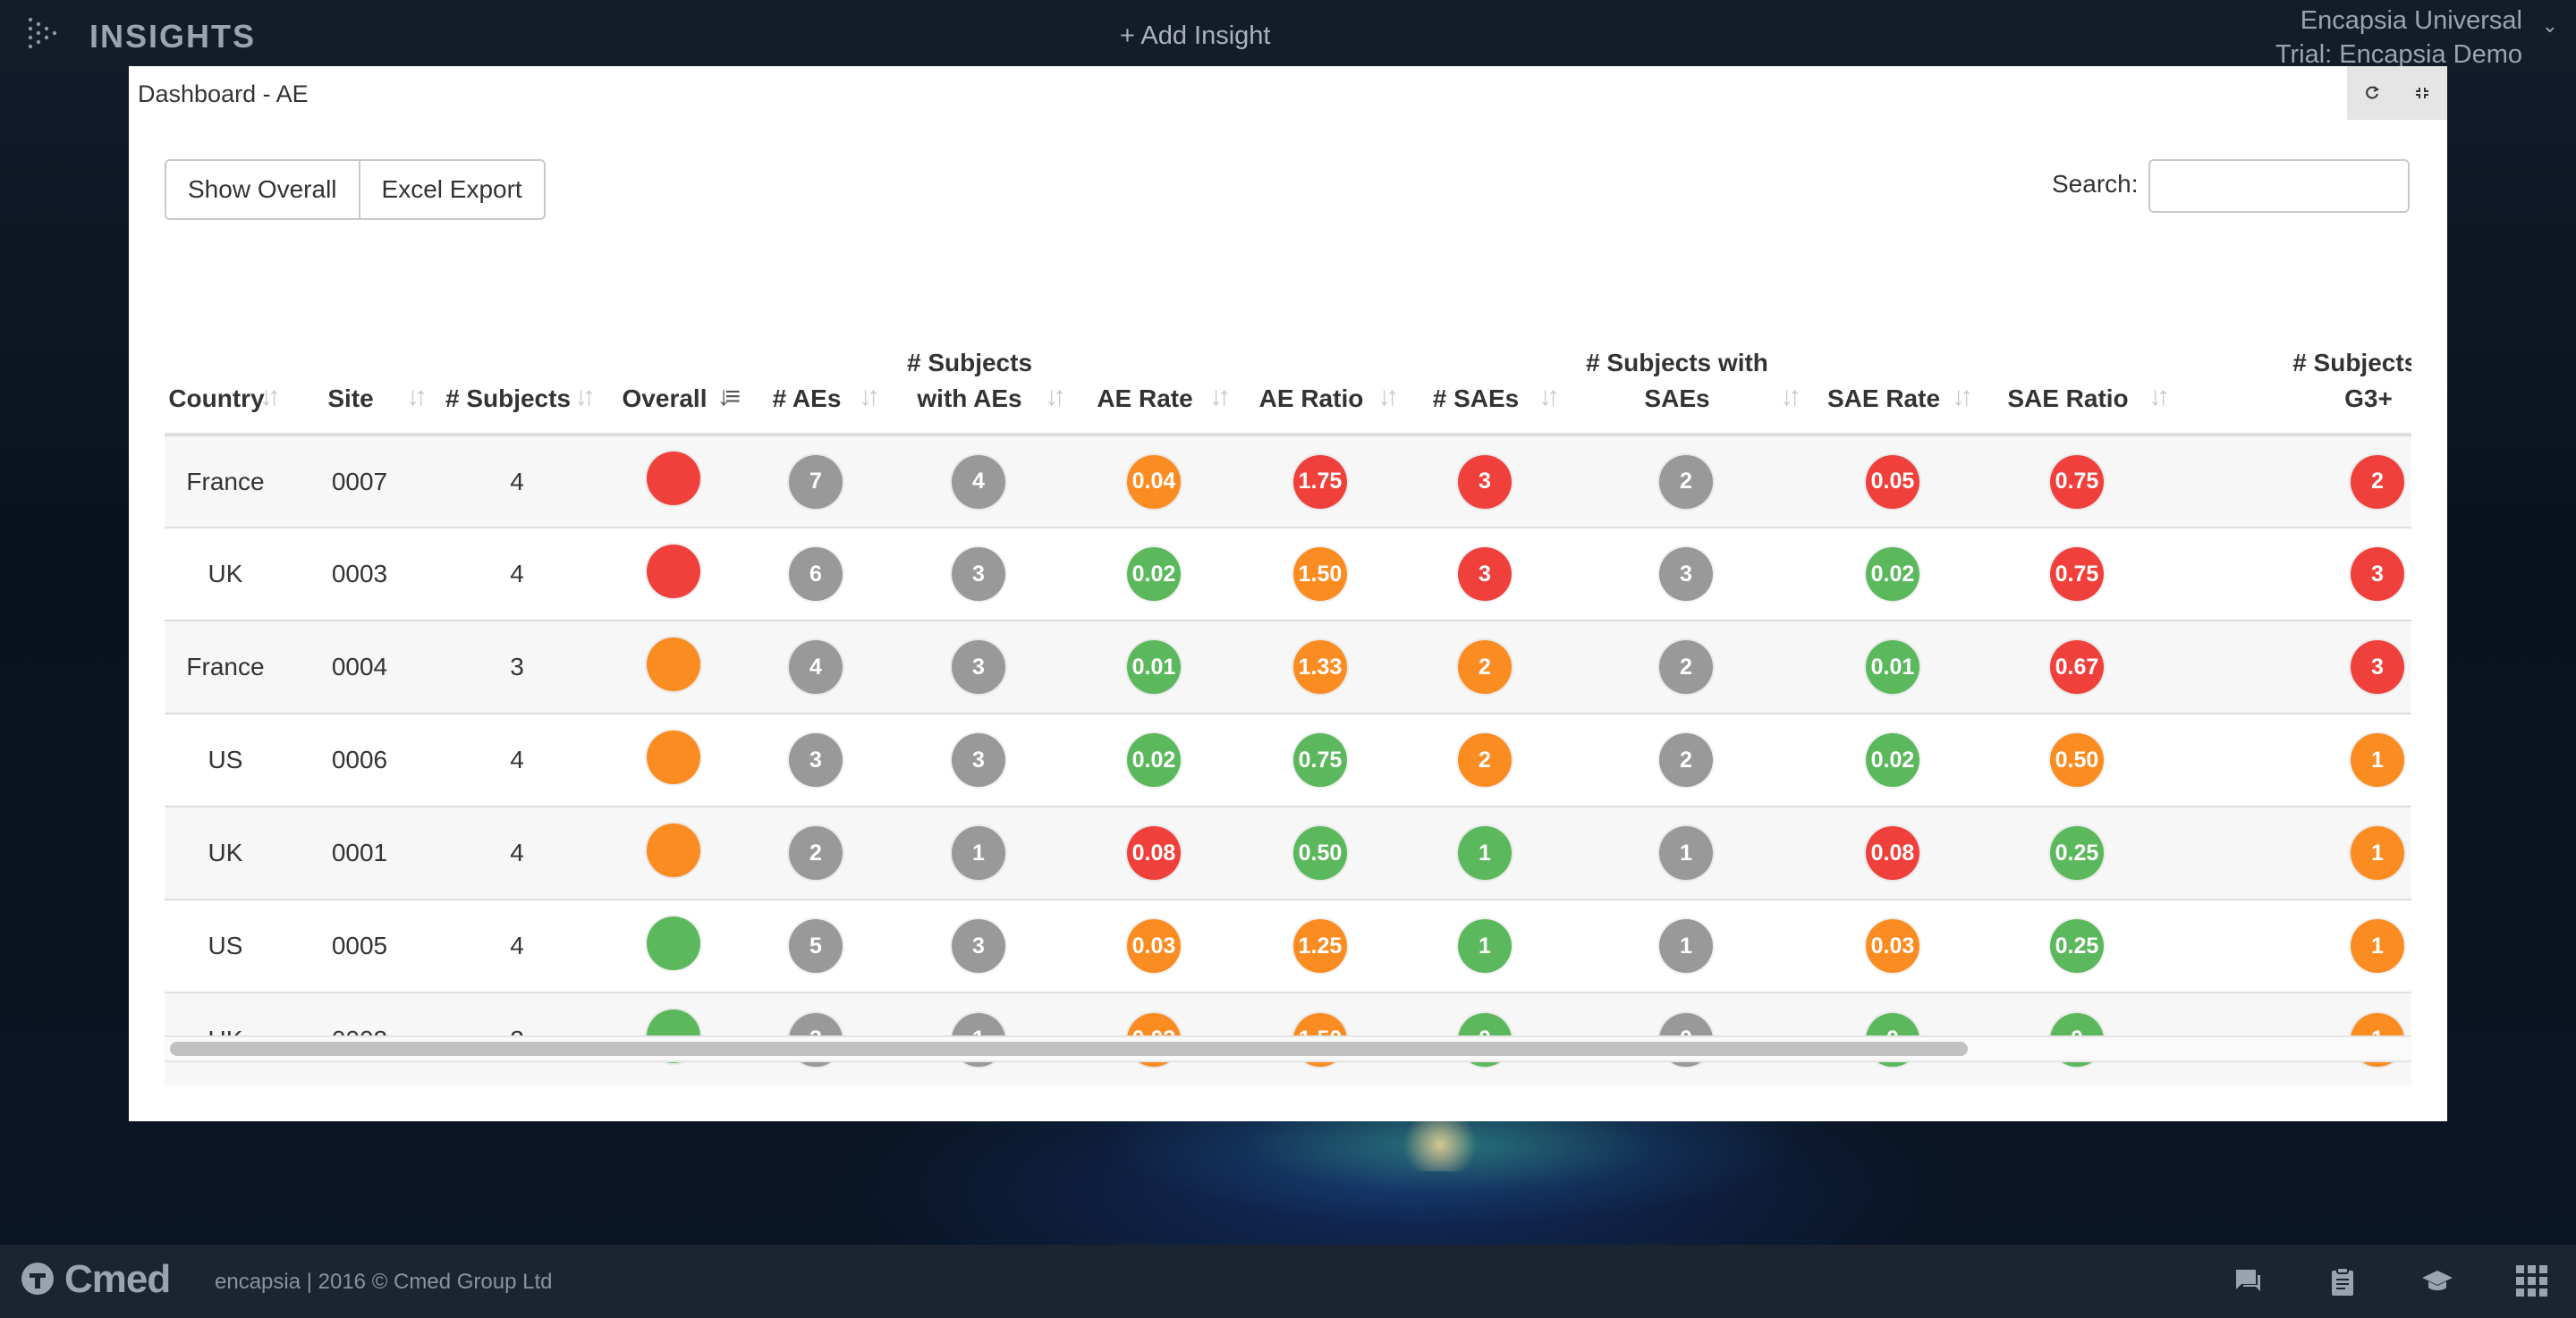  Describe the element at coordinates (816, 481) in the screenshot. I see `metric-badge: 7` at that location.